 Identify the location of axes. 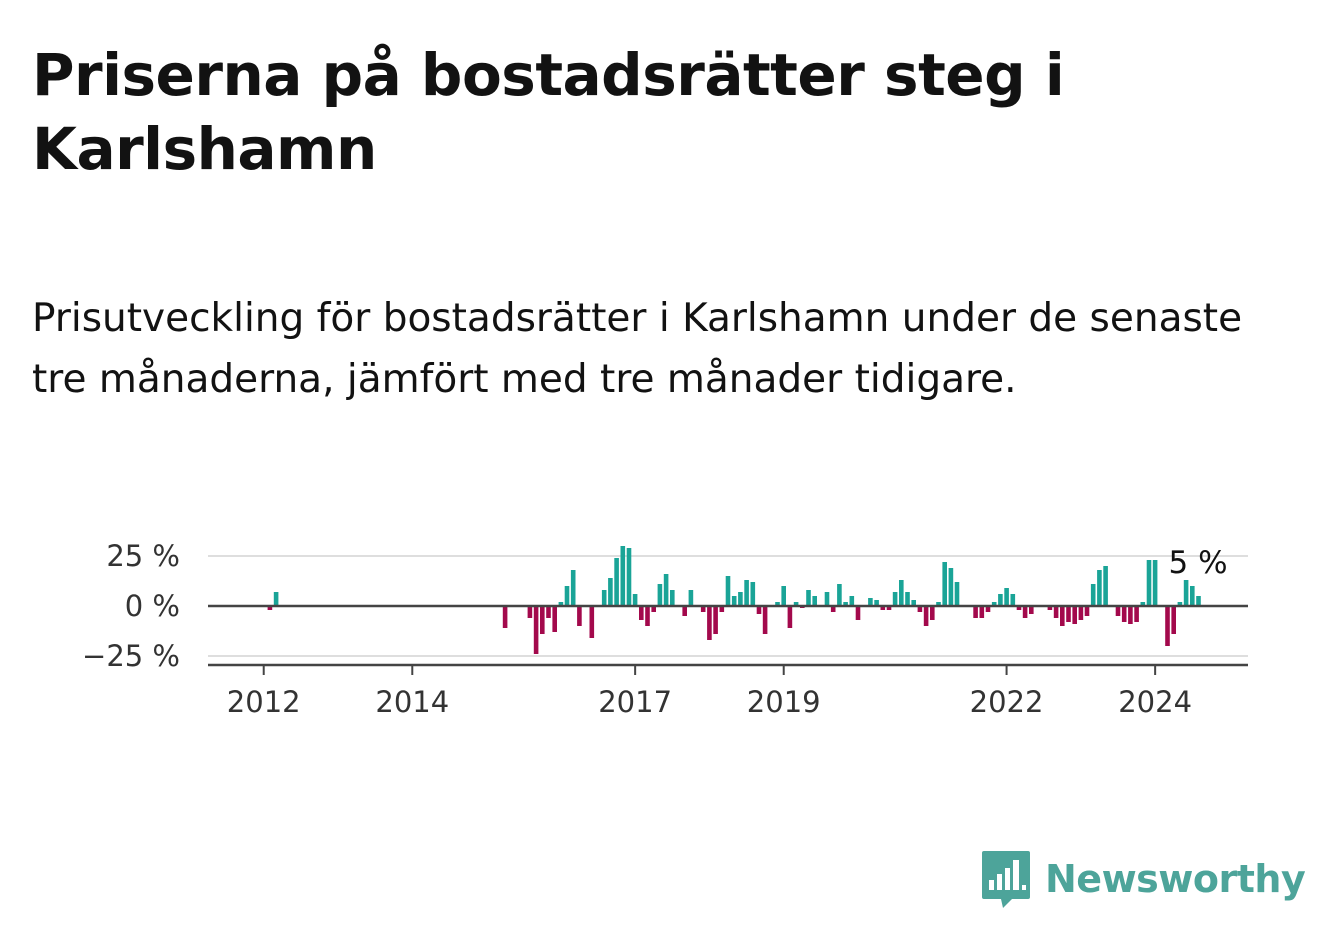
(728, 639).